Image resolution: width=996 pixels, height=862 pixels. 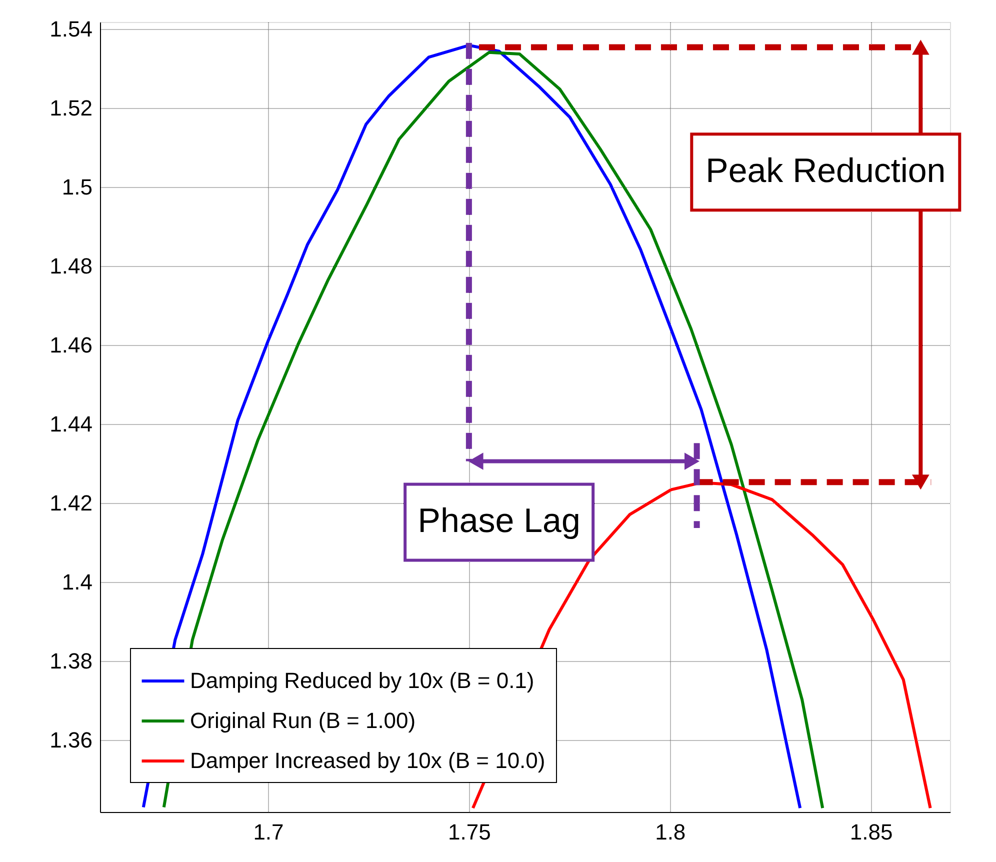 I want to click on y-tick-label: 1.4, so click(x=77, y=582).